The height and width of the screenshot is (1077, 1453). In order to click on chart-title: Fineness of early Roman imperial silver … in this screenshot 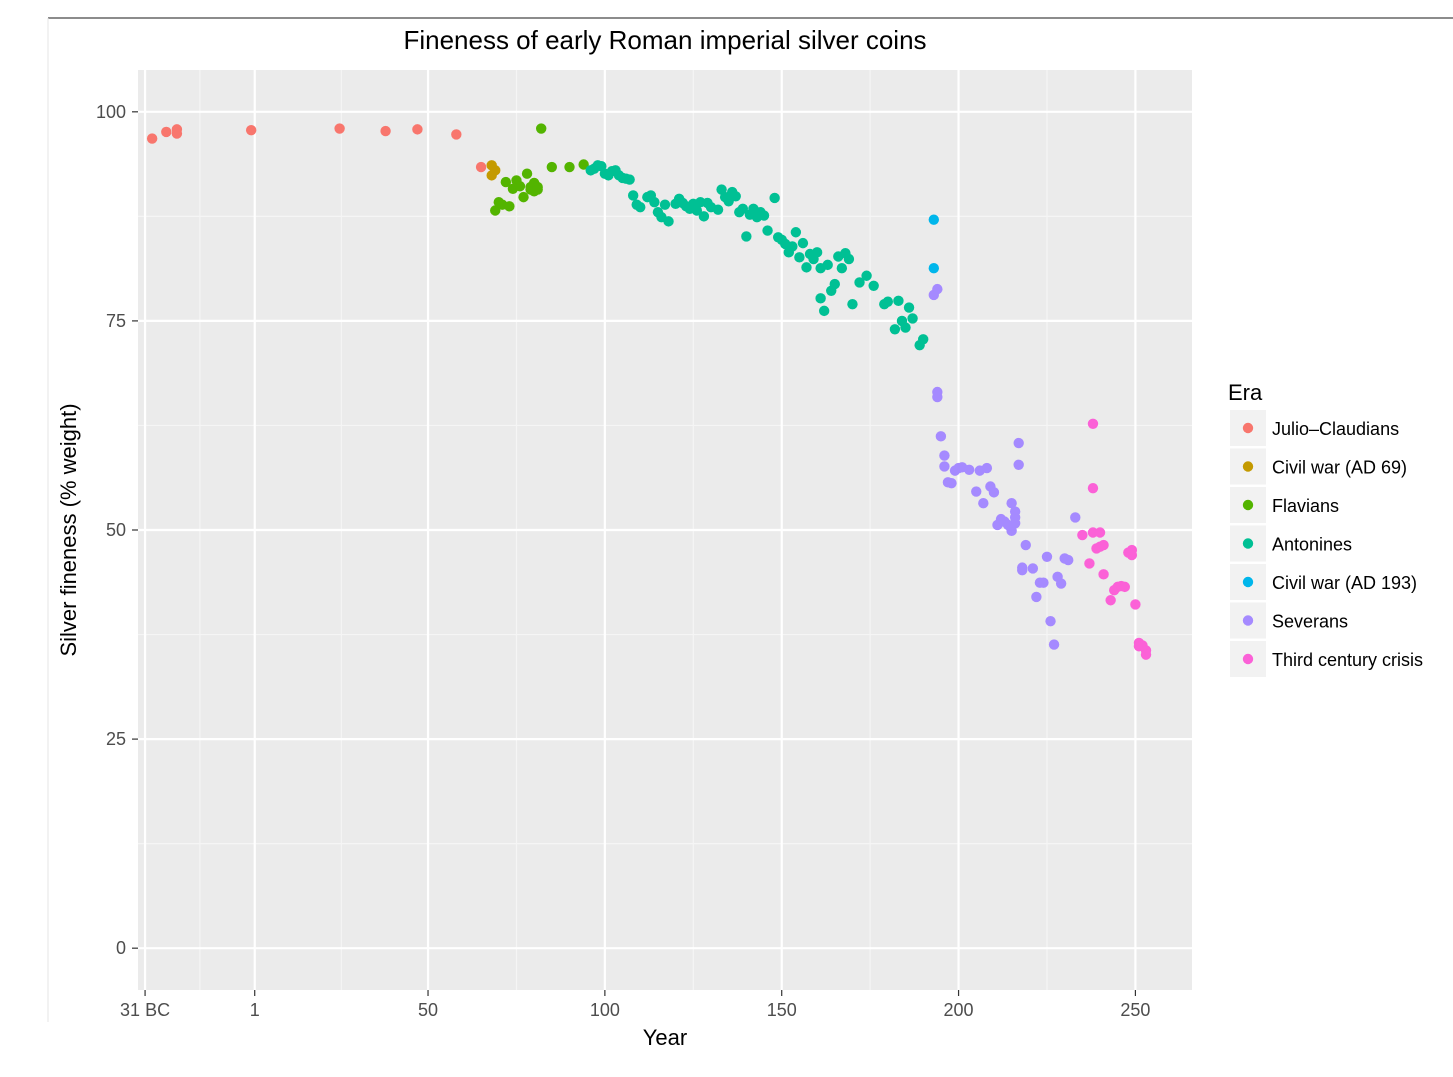, I will do `click(664, 40)`.